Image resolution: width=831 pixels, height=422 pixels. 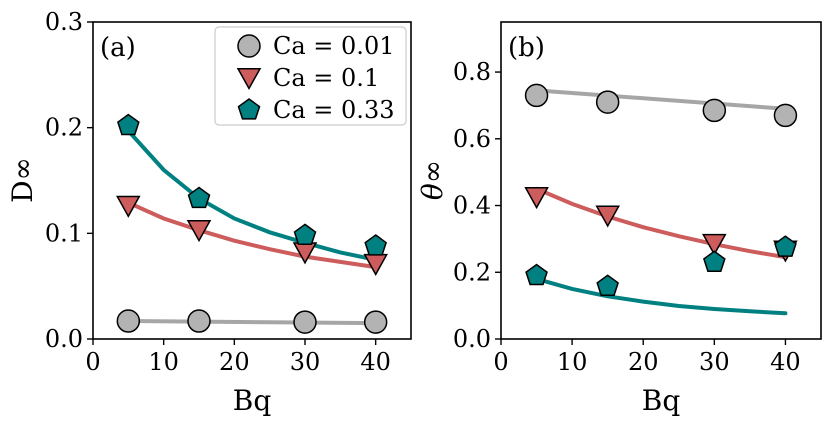 I want to click on marker-a-s1-p0, so click(x=128, y=206).